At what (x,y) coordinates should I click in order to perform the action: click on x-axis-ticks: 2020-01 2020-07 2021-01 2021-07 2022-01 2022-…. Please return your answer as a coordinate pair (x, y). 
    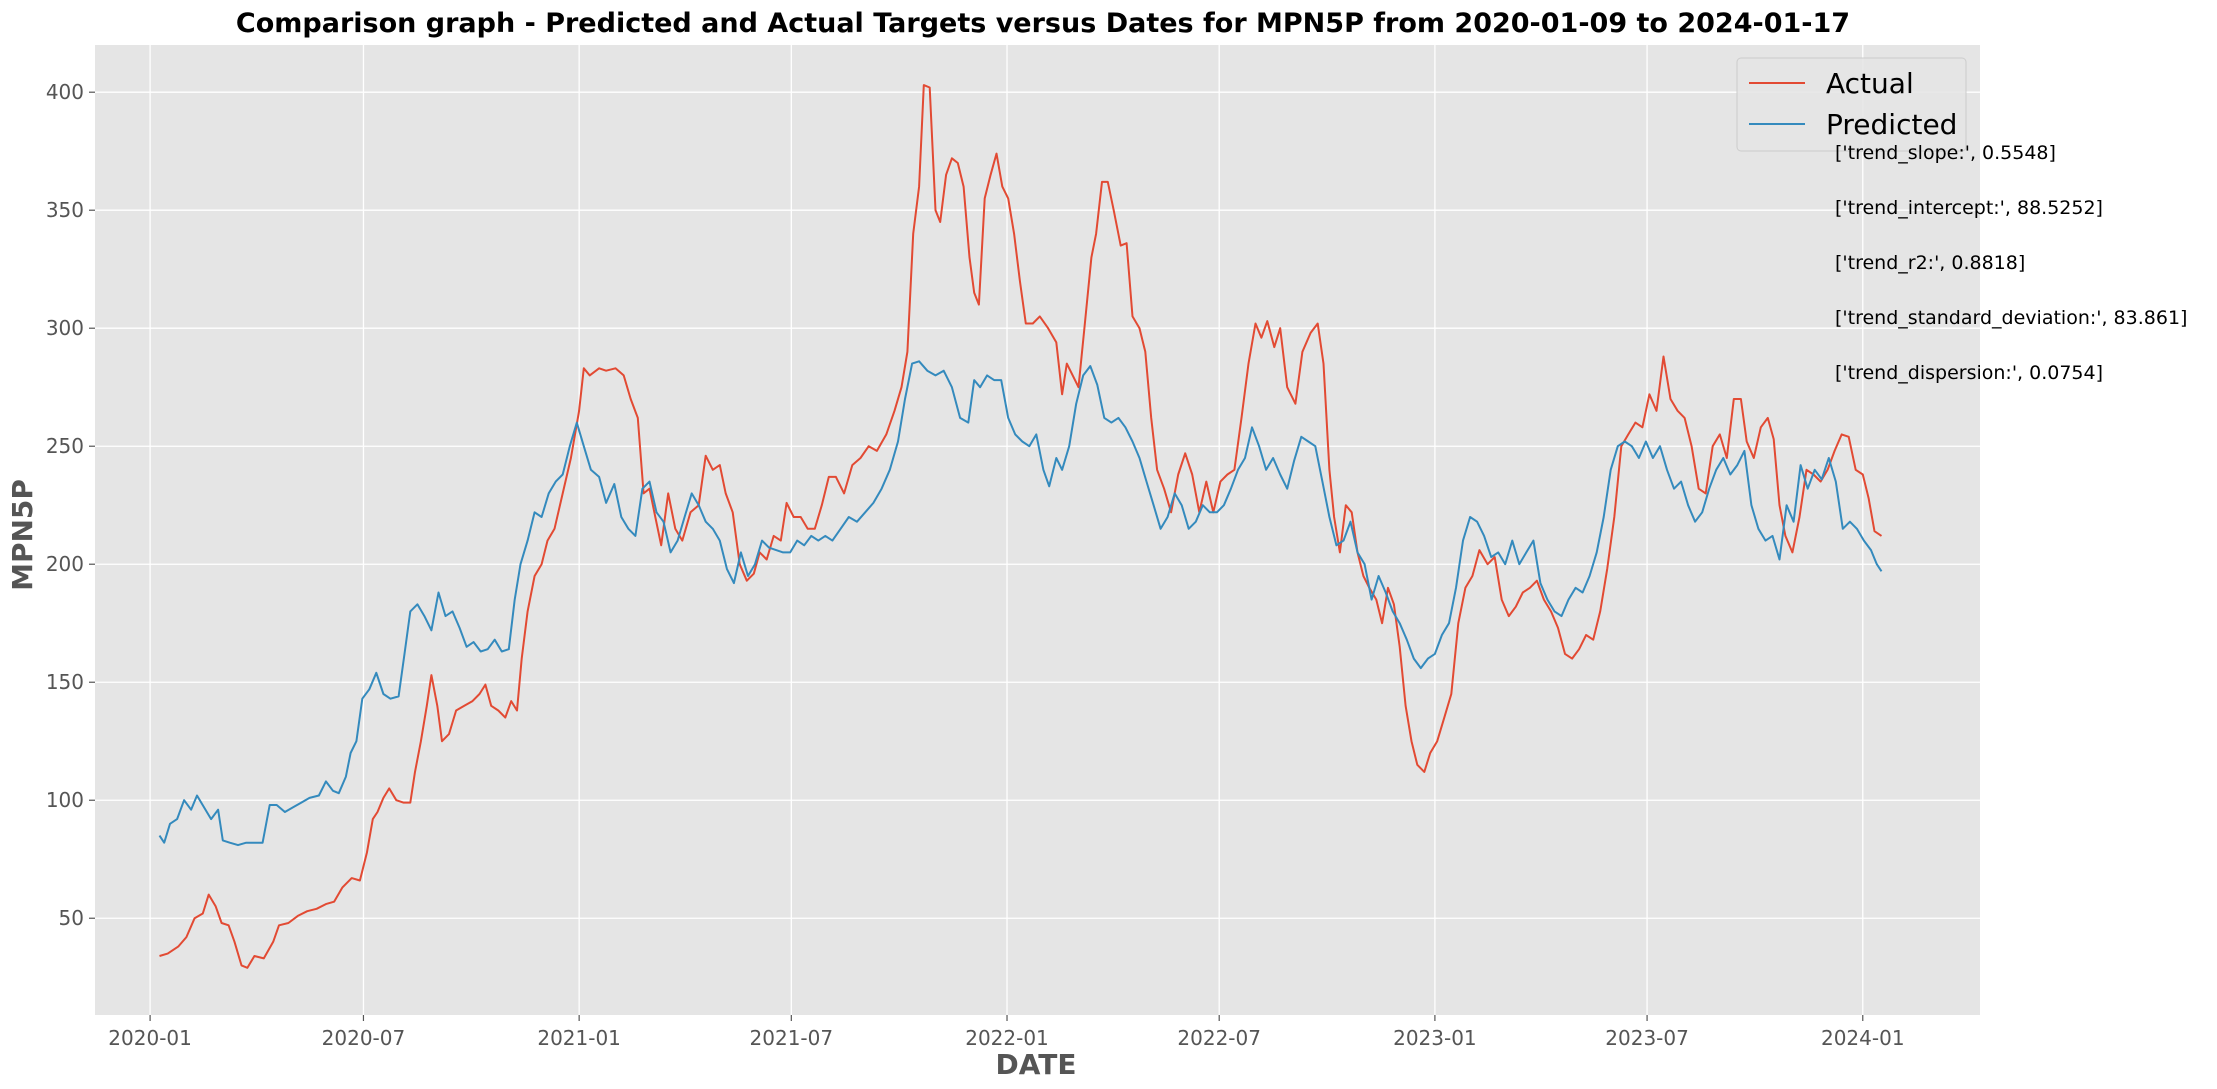
    Looking at the image, I should click on (1006, 1032).